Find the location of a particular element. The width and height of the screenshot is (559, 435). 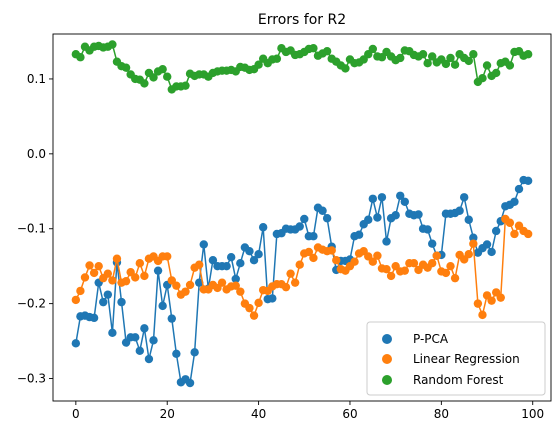

legend-marker-random-forest is located at coordinates (387, 380).